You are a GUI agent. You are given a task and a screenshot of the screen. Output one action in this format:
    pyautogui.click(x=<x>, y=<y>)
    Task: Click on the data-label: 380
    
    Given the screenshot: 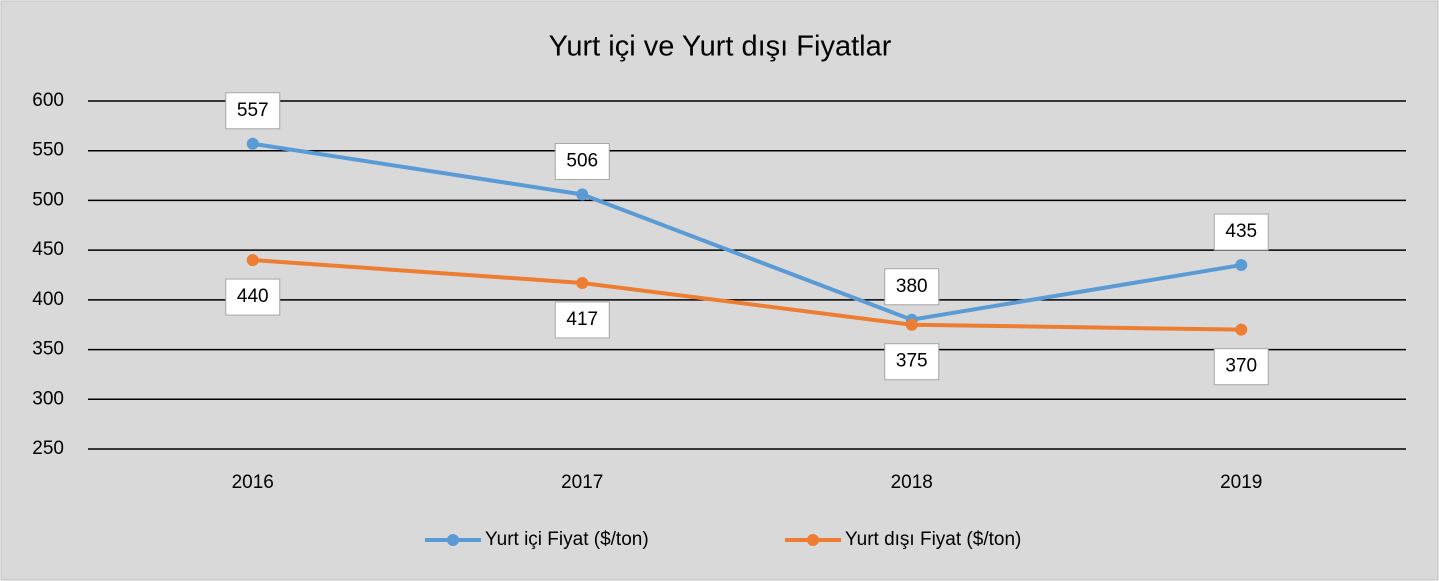 What is the action you would take?
    pyautogui.click(x=912, y=286)
    